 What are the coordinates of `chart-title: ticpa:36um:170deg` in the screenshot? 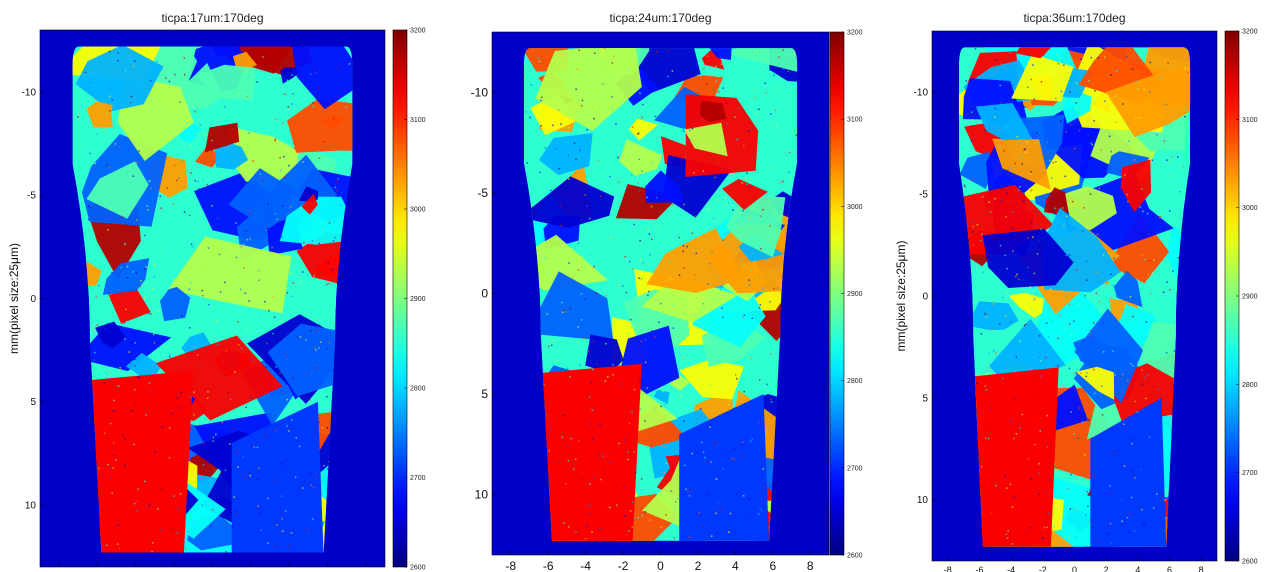 It's located at (1074, 18).